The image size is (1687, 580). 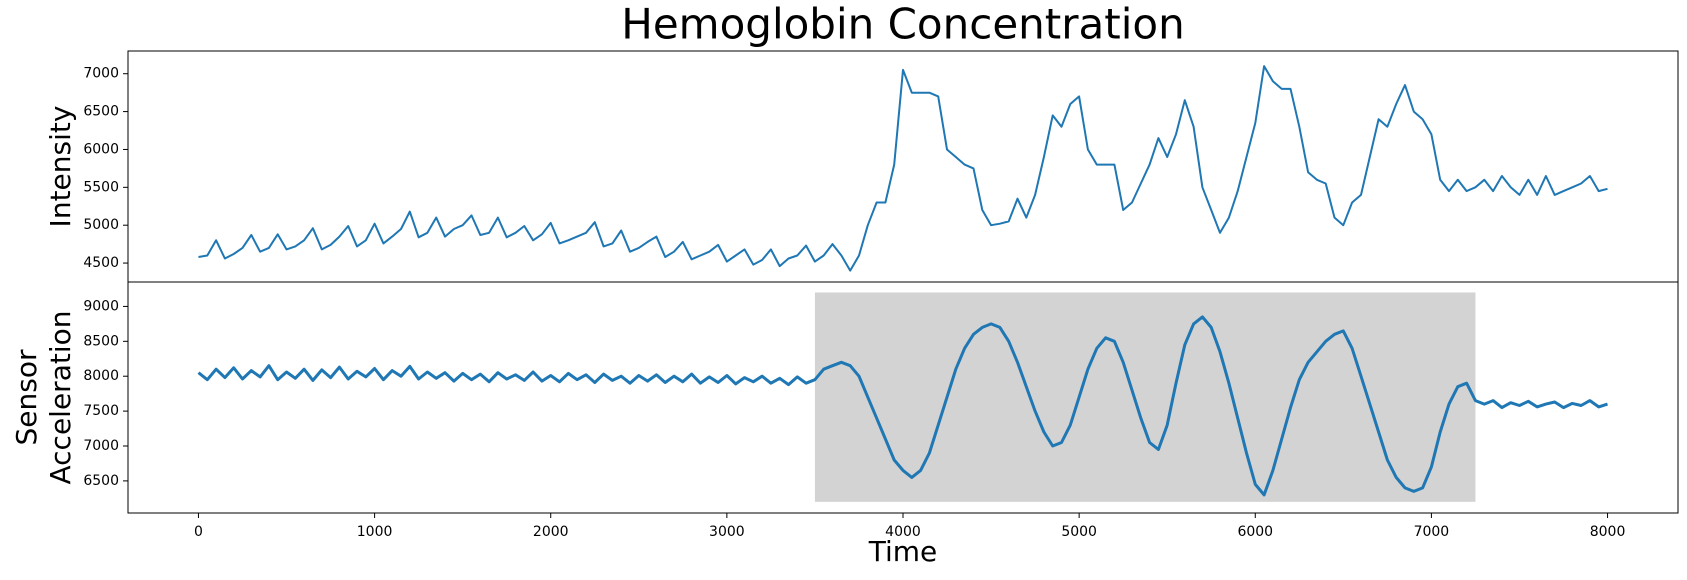 What do you see at coordinates (903, 551) in the screenshot?
I see `x-axis-label: Time` at bounding box center [903, 551].